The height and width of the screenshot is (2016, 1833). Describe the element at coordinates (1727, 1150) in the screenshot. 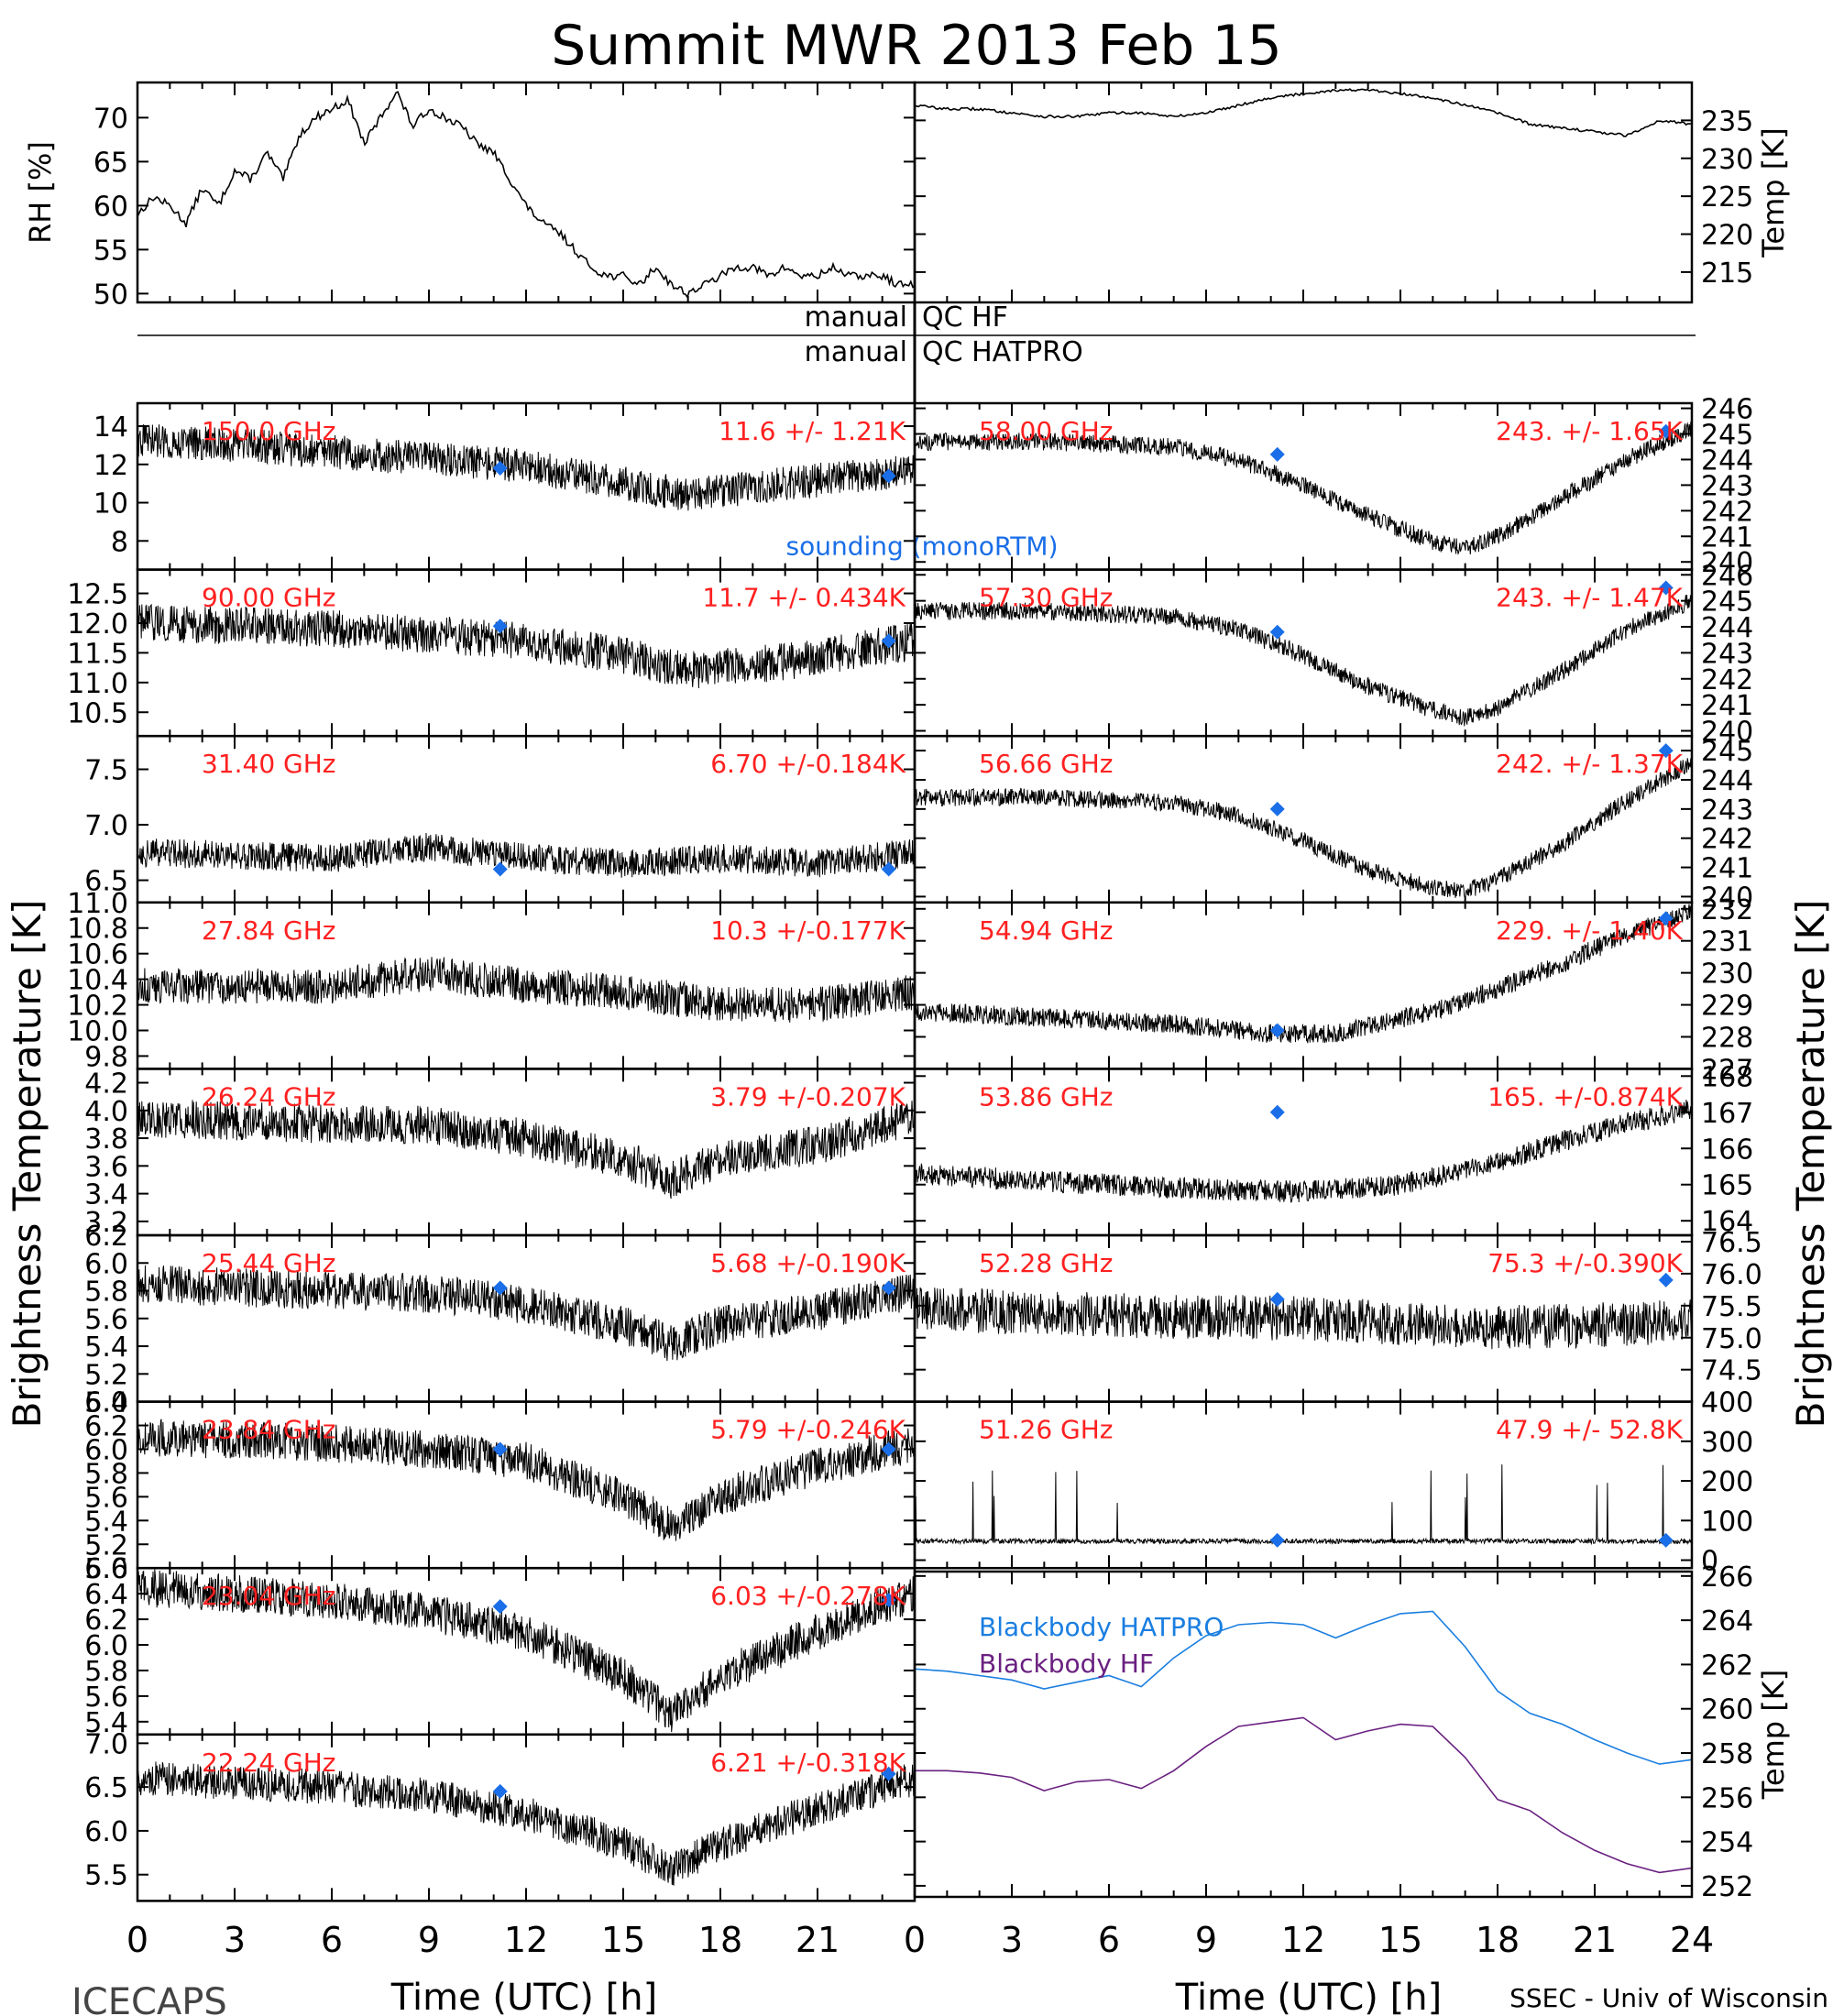

I see `y-tick-label: 166` at that location.